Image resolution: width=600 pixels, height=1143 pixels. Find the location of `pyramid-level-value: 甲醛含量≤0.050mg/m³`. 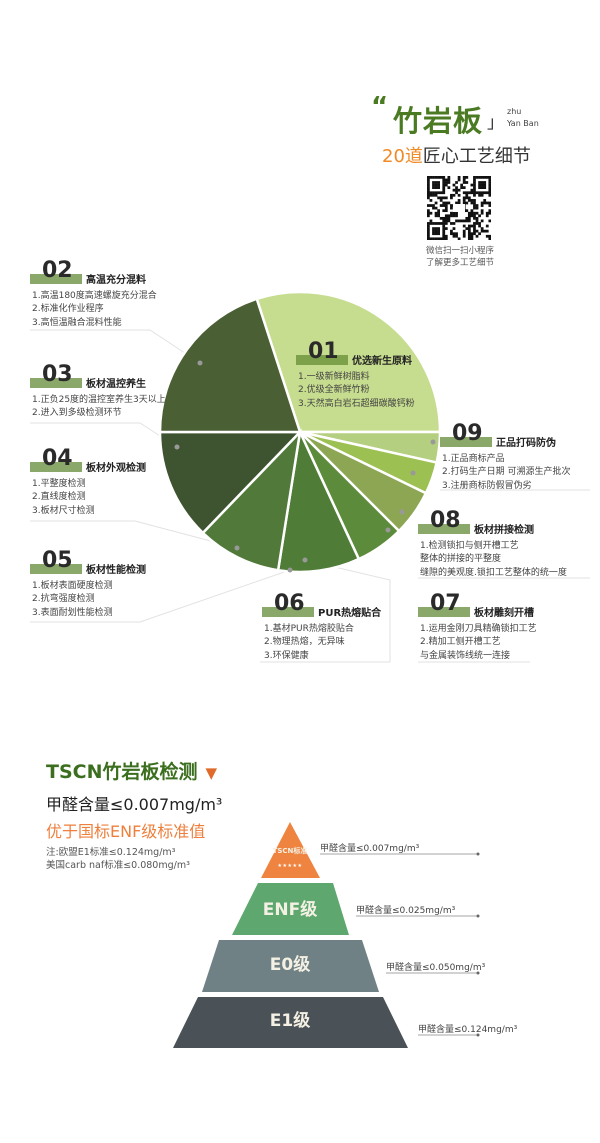

pyramid-level-value: 甲醛含量≤0.050mg/m³ is located at coordinates (436, 968).